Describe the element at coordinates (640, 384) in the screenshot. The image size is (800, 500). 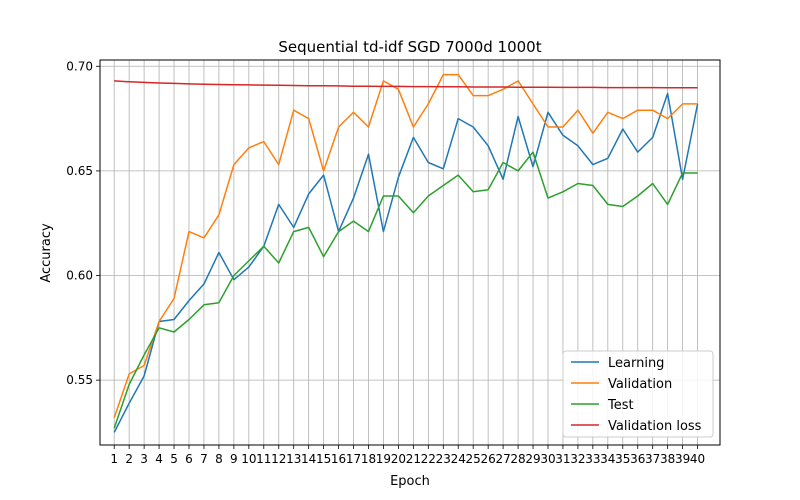
I see `legend-label-validation: Validation` at that location.